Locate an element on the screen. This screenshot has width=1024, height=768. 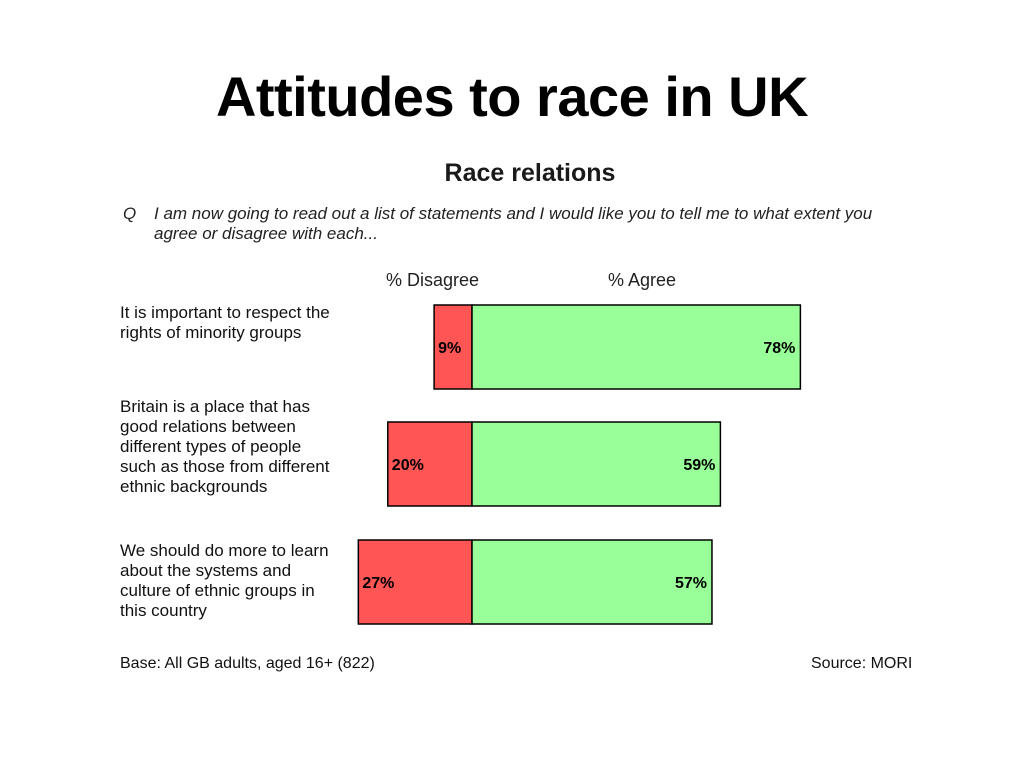
chart-title: Race relations is located at coordinates (530, 173).